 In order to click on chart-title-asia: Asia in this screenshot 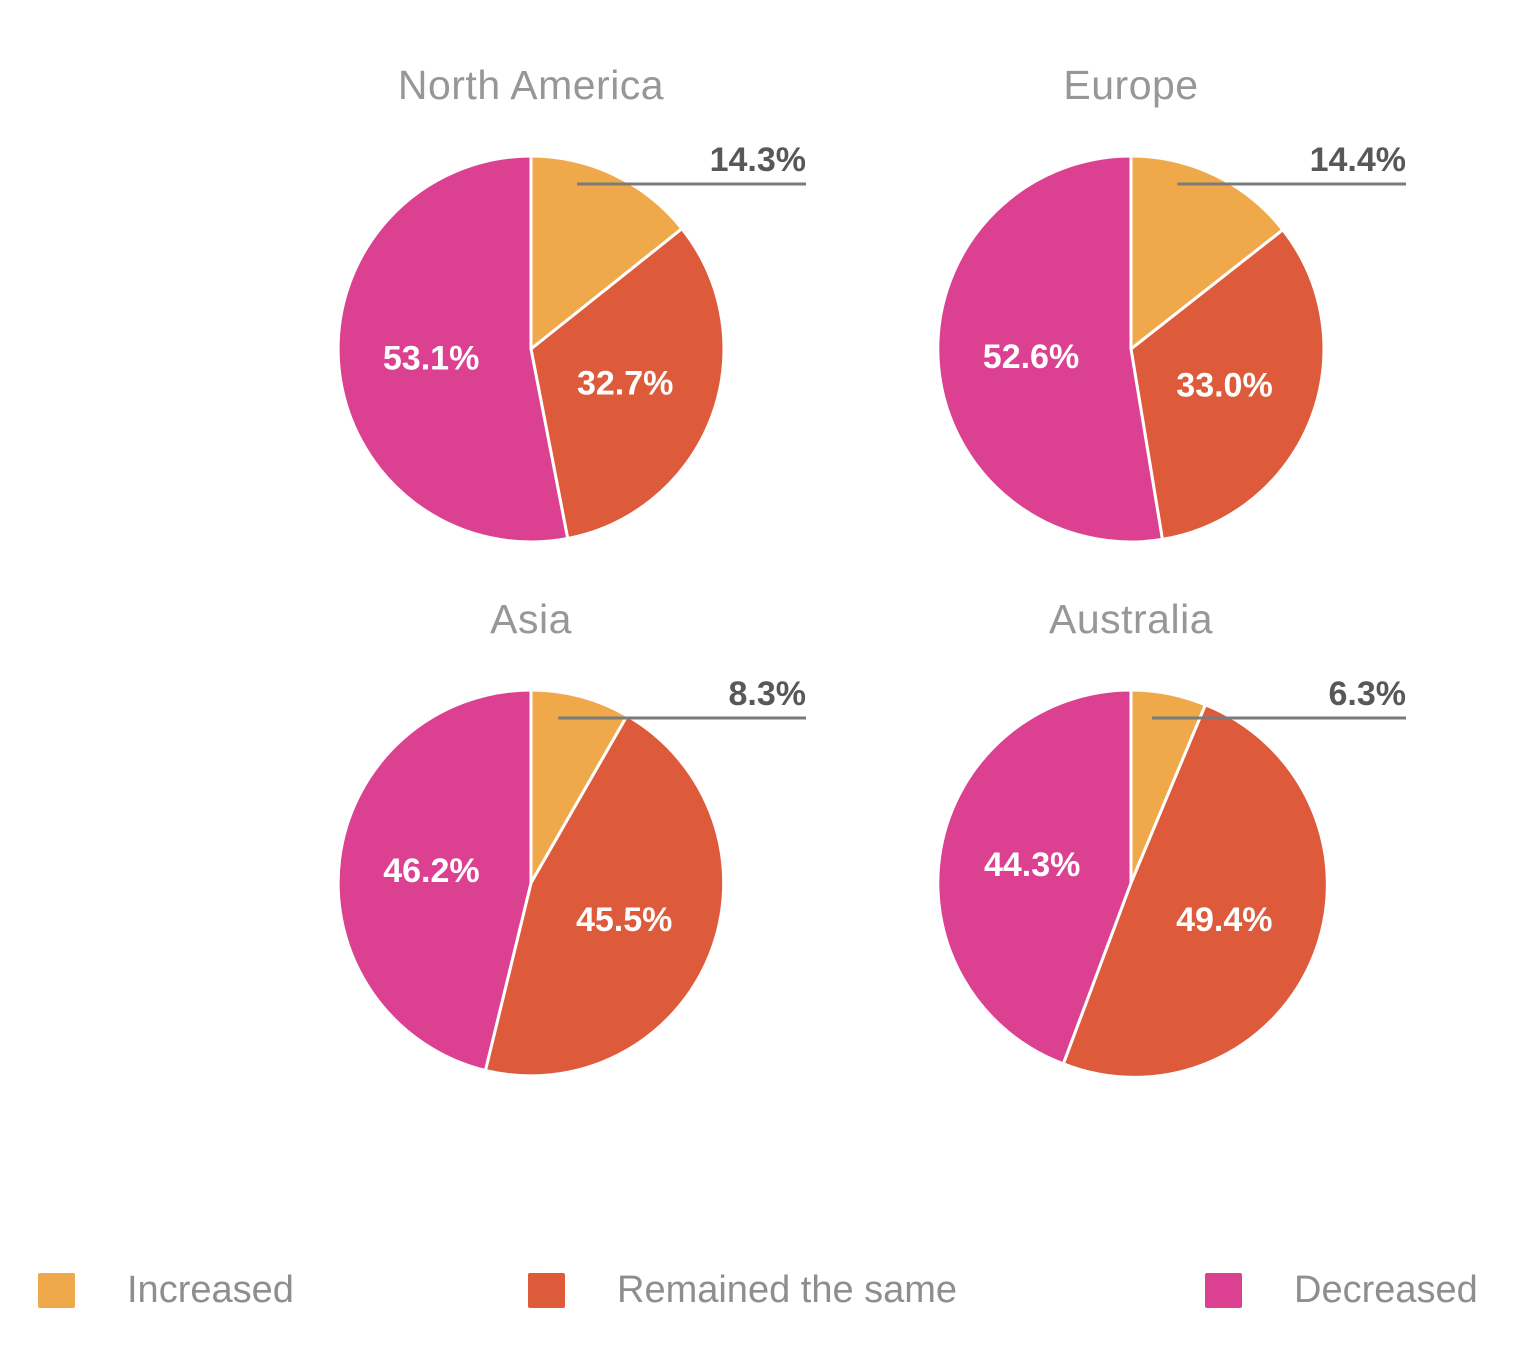, I will do `click(531, 618)`.